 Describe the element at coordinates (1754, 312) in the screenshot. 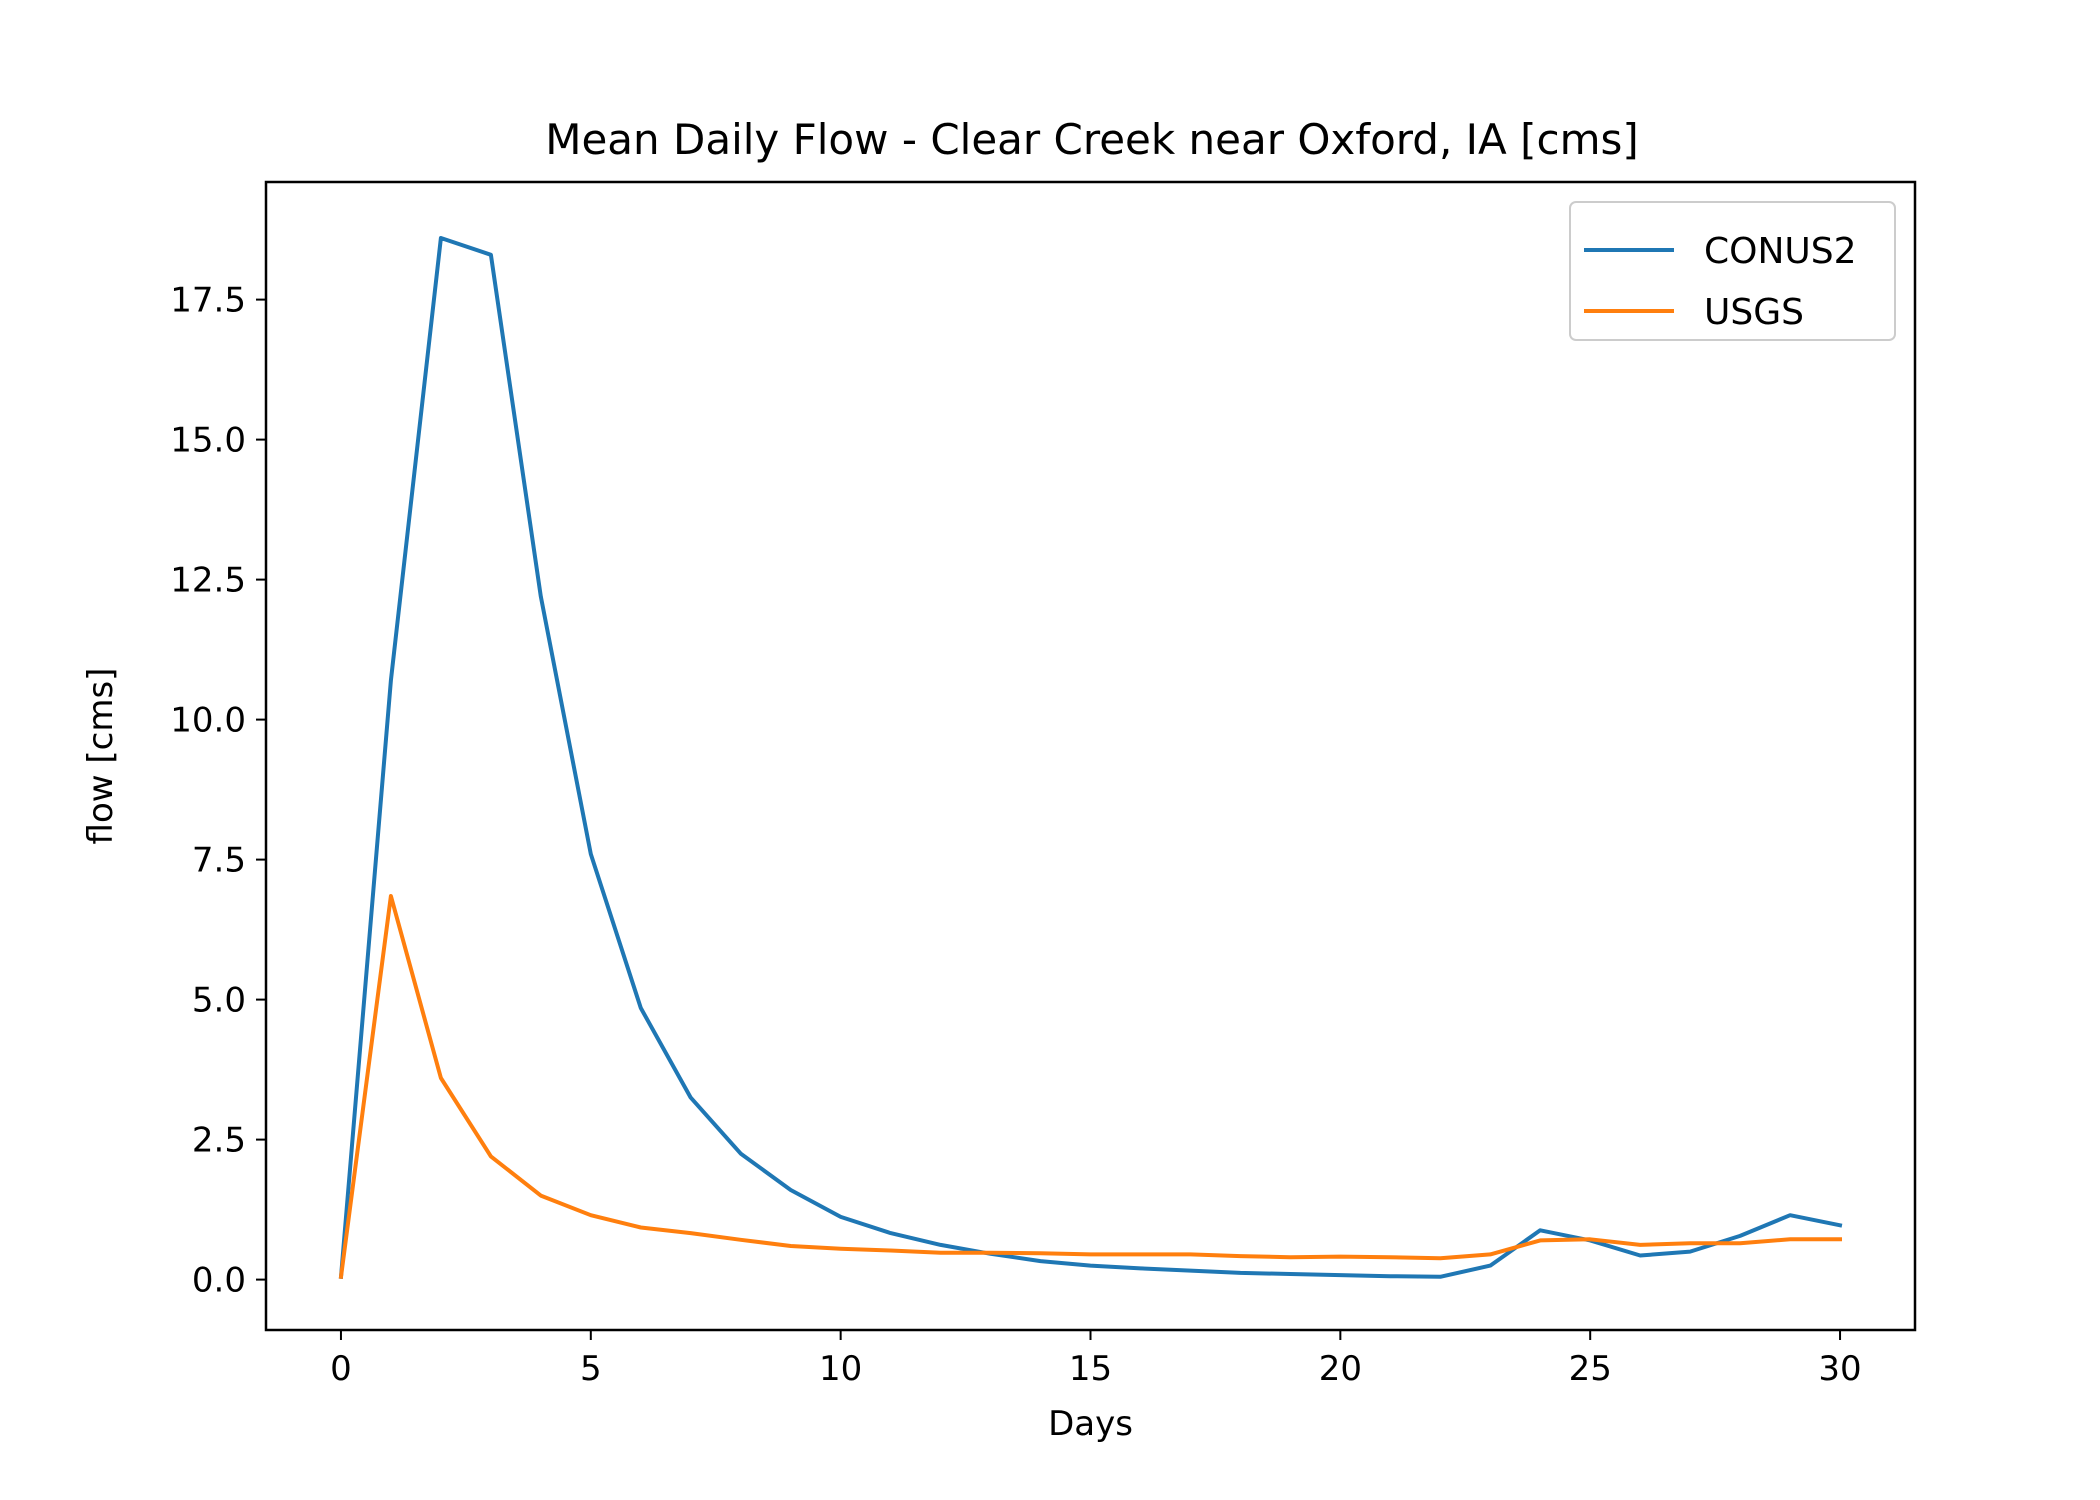

I see `legend-label: USGS` at that location.